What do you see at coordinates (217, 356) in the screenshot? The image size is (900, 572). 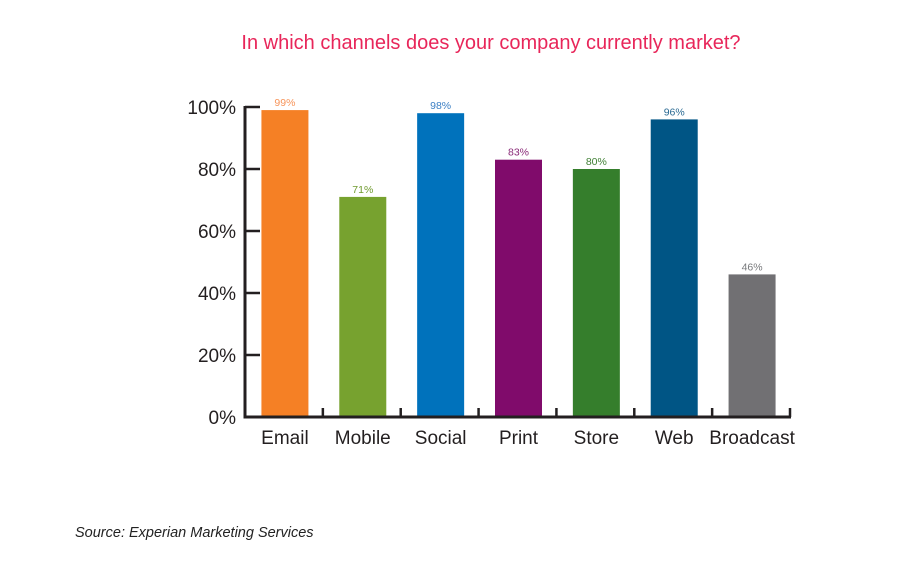 I see `y-tick-label: 20%` at bounding box center [217, 356].